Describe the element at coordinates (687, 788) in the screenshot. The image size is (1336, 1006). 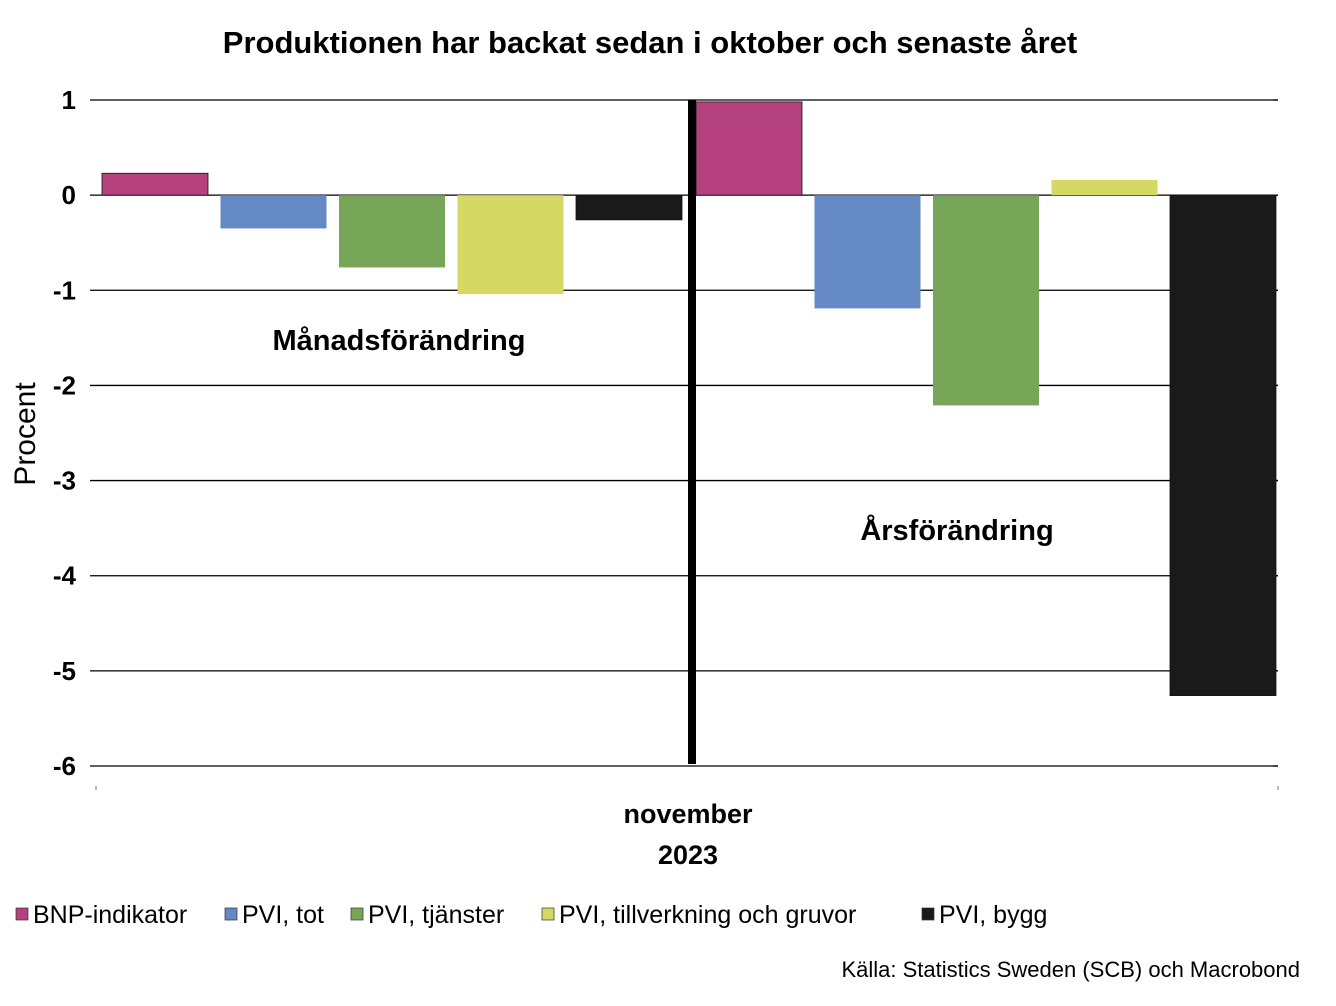
I see `x-axis` at that location.